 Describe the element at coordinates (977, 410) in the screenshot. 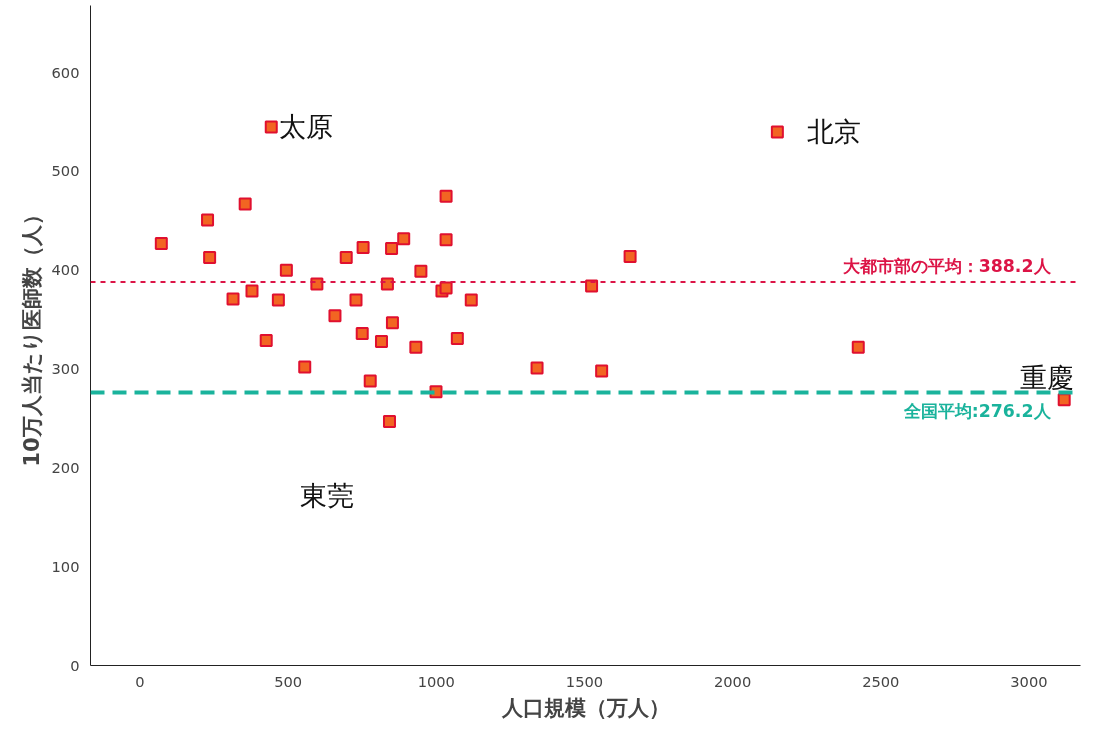

I see `ref-line-label: 全国平均:276.2人` at that location.